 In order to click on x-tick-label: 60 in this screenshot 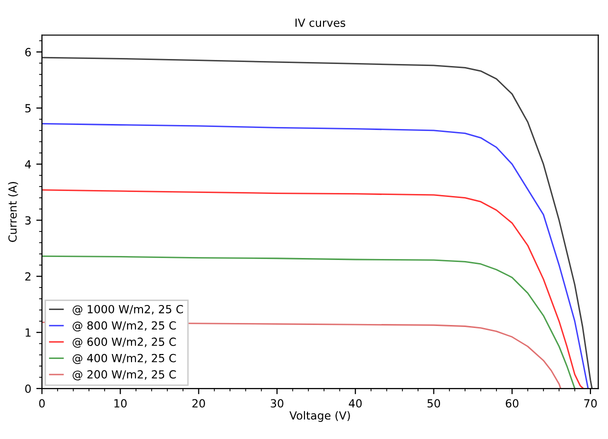, I will do `click(512, 403)`.